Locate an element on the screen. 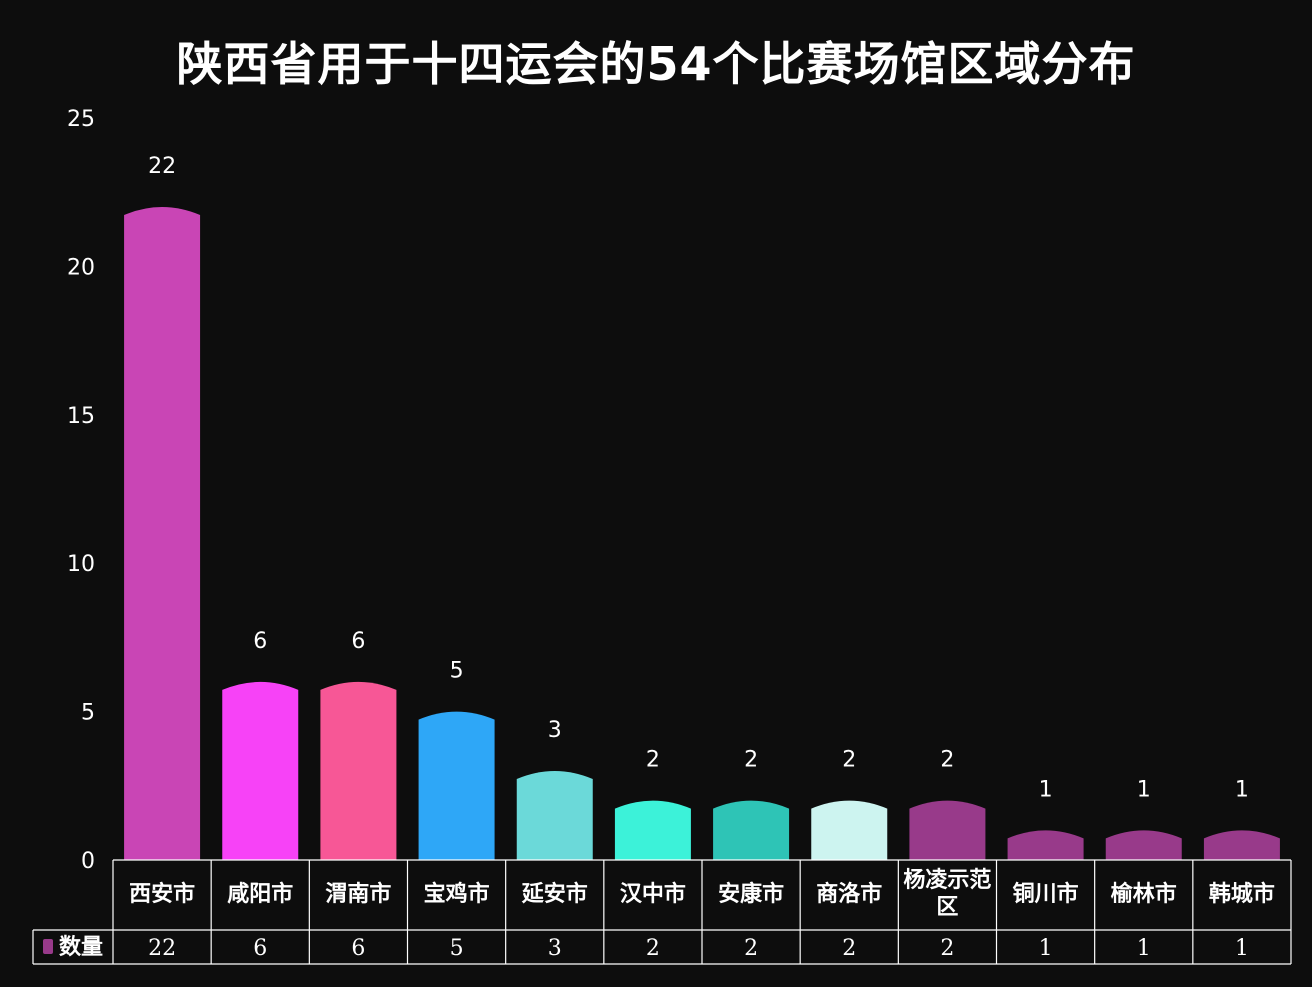 Image resolution: width=1312 pixels, height=987 pixels. data-label: 3 is located at coordinates (555, 730).